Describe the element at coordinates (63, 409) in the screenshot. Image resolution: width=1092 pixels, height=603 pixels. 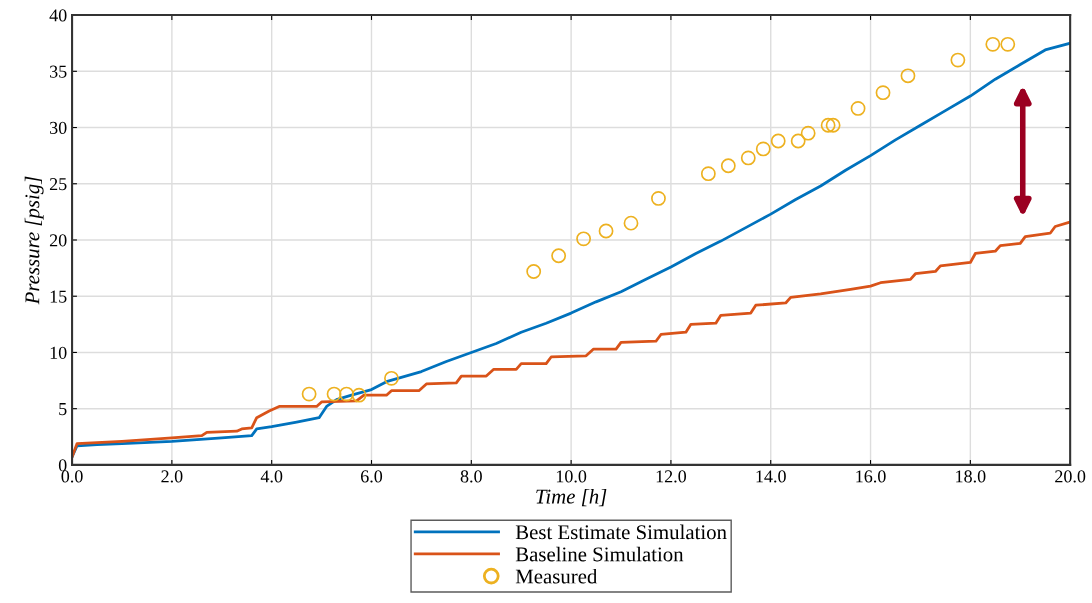
I see `y-tick-label: 5` at that location.